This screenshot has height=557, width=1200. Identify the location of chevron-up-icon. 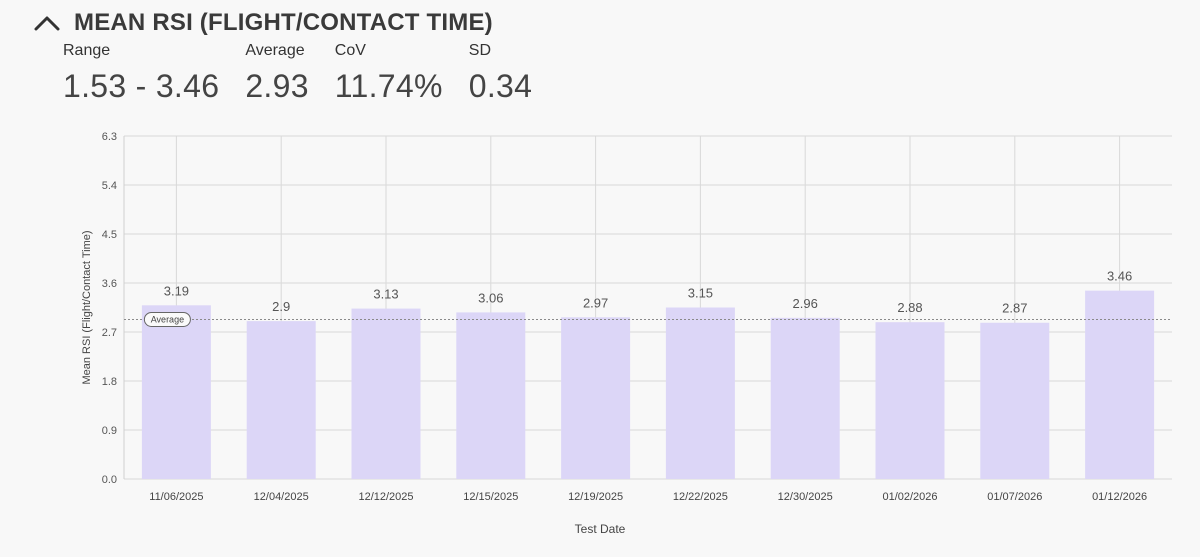
(47, 23).